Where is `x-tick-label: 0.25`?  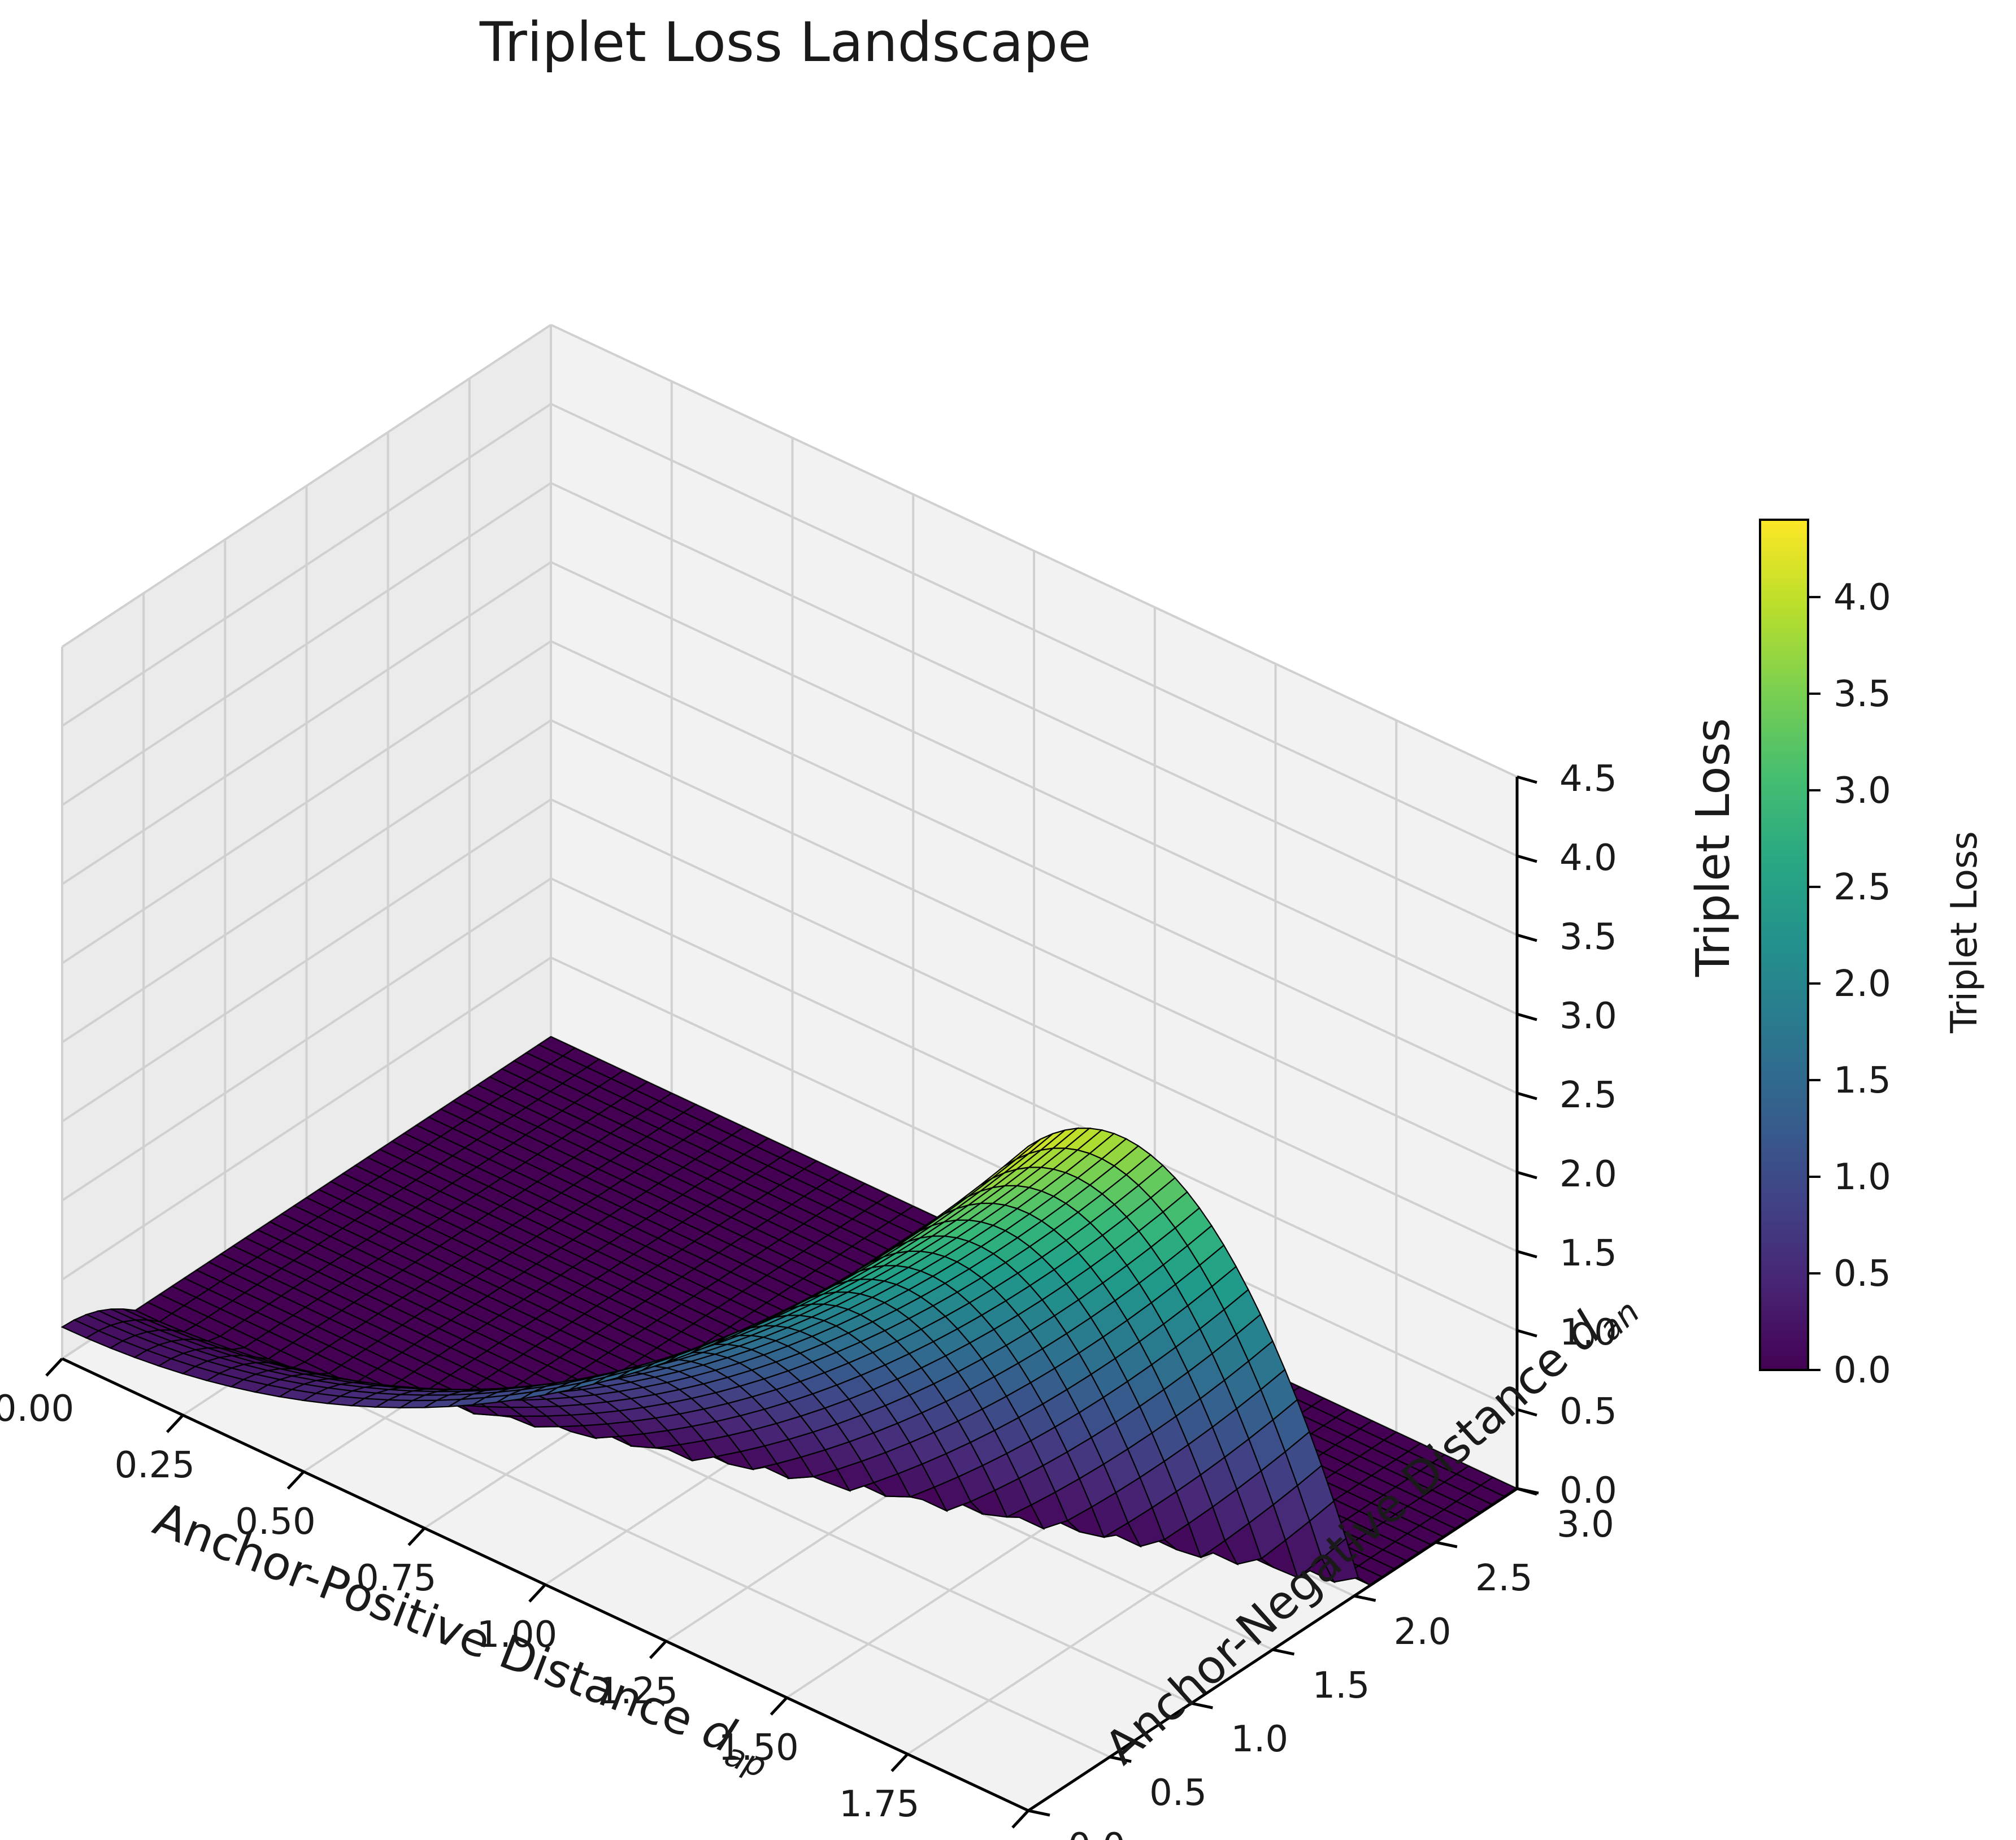 x-tick-label: 0.25 is located at coordinates (155, 1465).